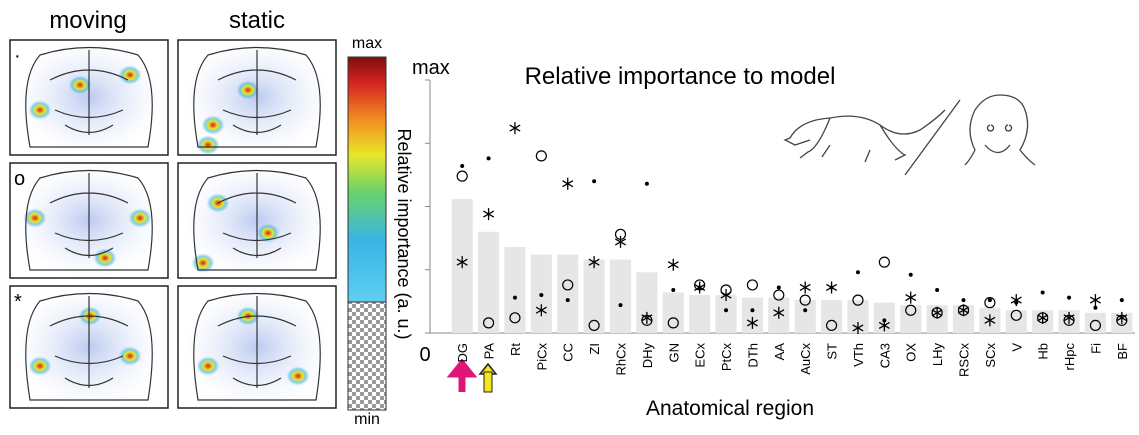 Image resolution: width=1139 pixels, height=435 pixels. What do you see at coordinates (462, 353) in the screenshot?
I see `x-tick-label: DG` at bounding box center [462, 353].